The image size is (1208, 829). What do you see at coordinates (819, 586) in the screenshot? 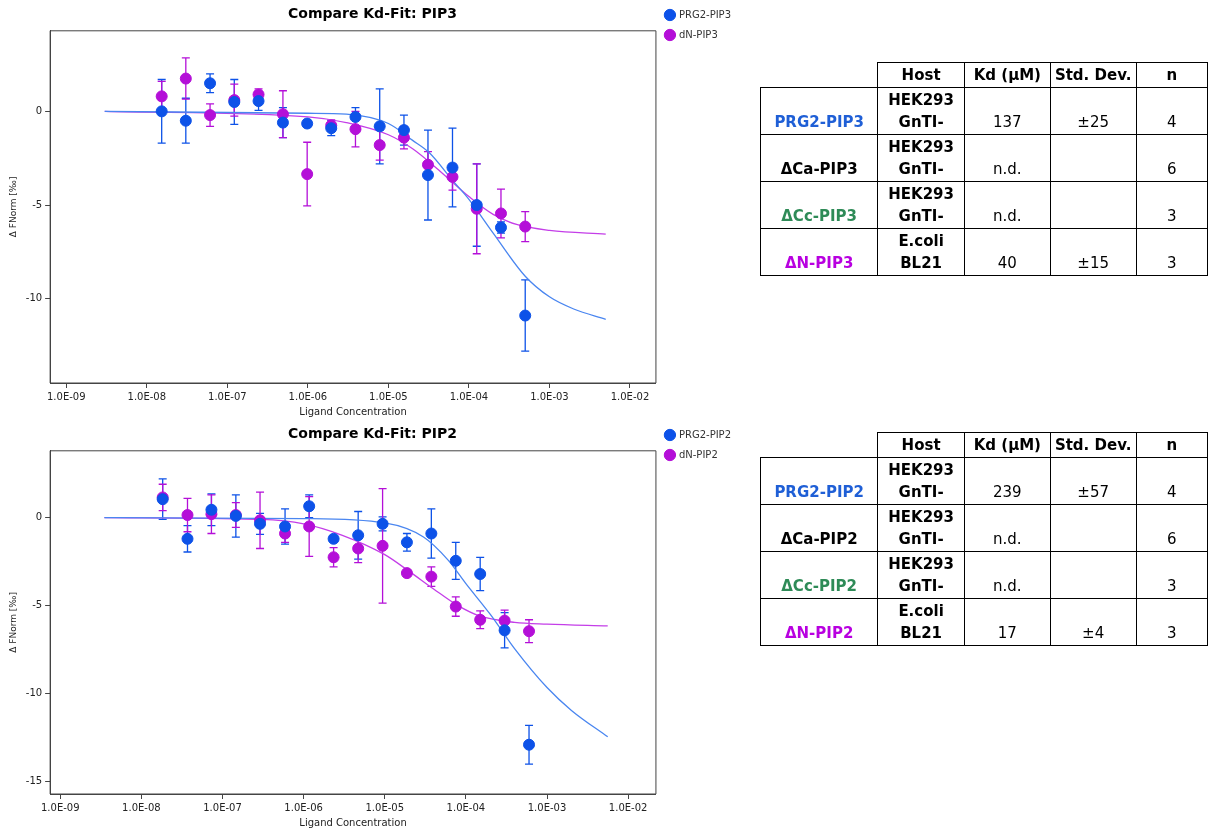
I see `category-label: ΔCc-PIP2` at bounding box center [819, 586].